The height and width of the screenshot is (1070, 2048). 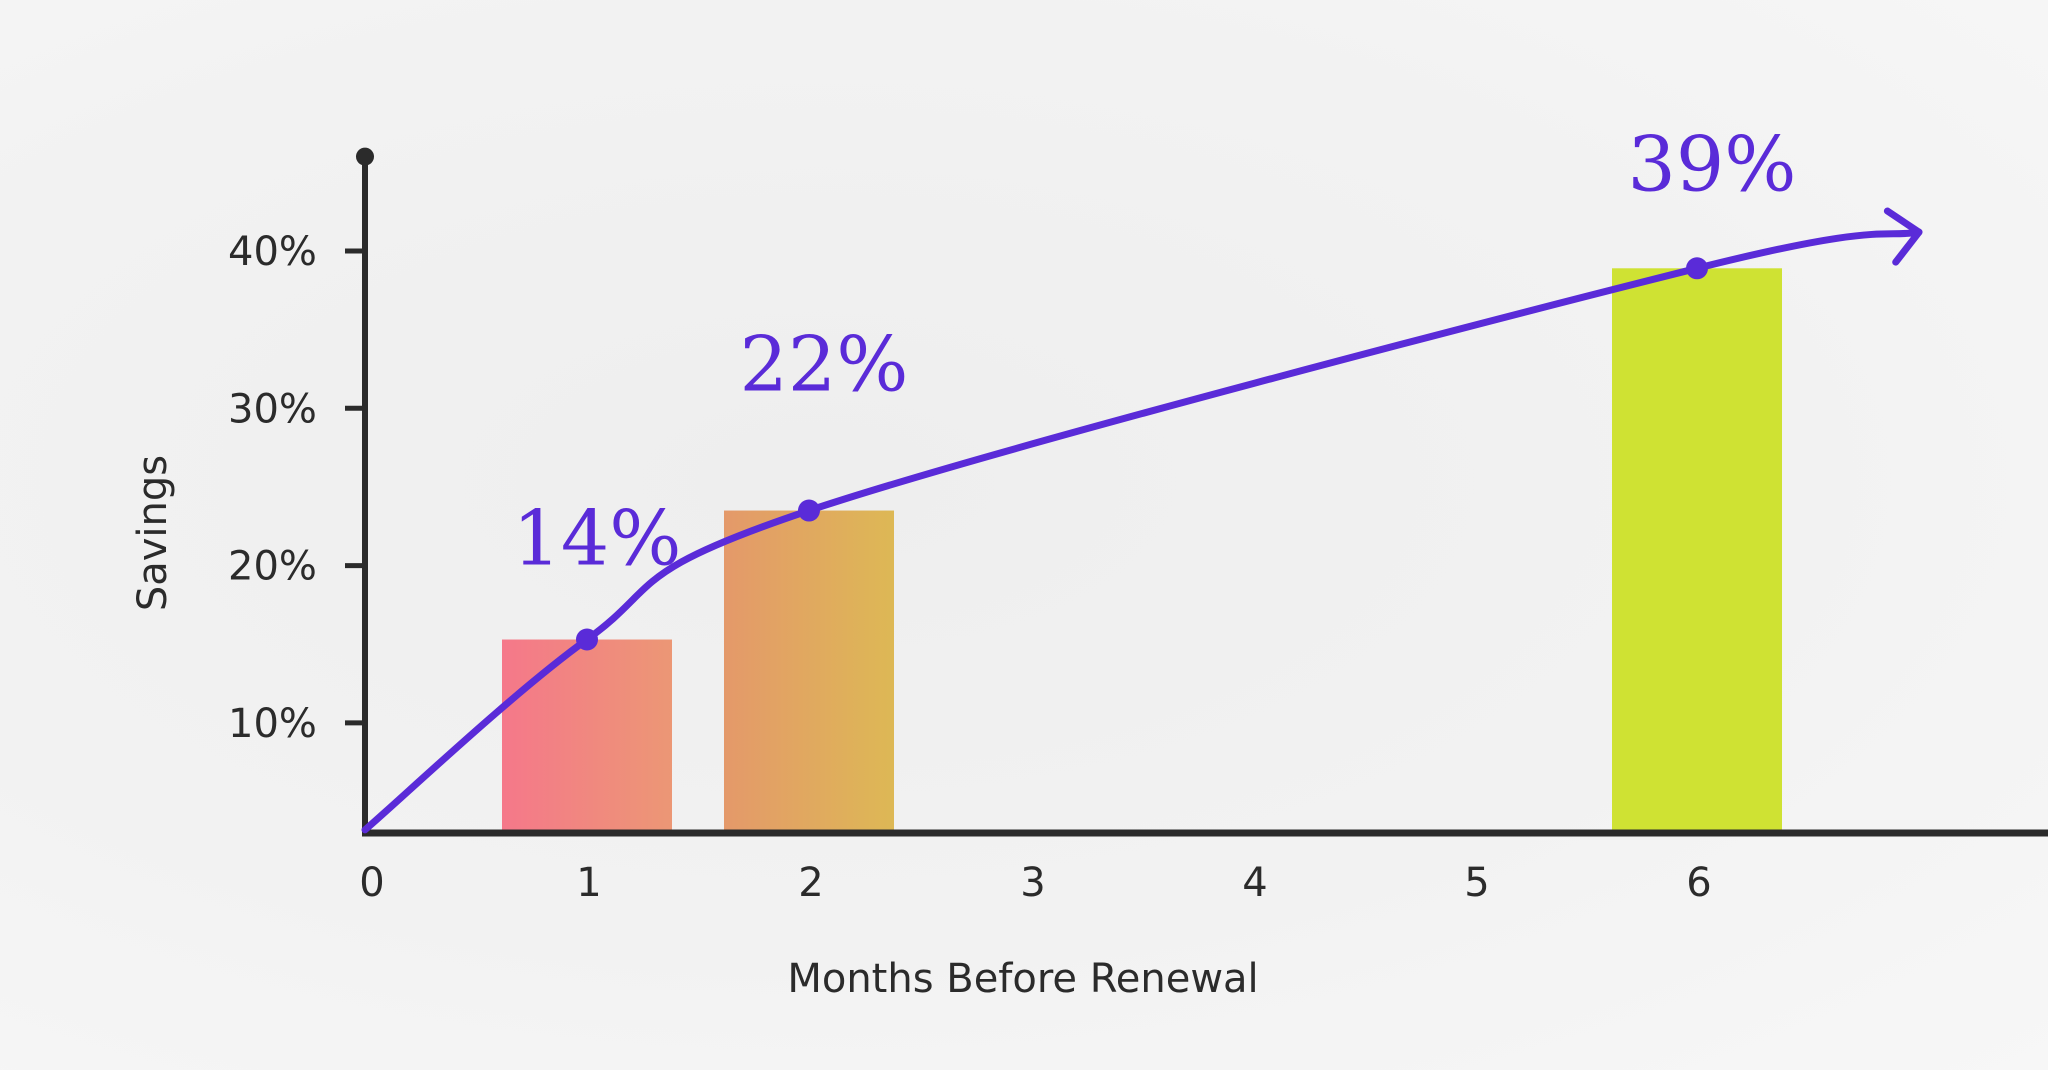 I want to click on y-axis-title: Savings, so click(x=153, y=533).